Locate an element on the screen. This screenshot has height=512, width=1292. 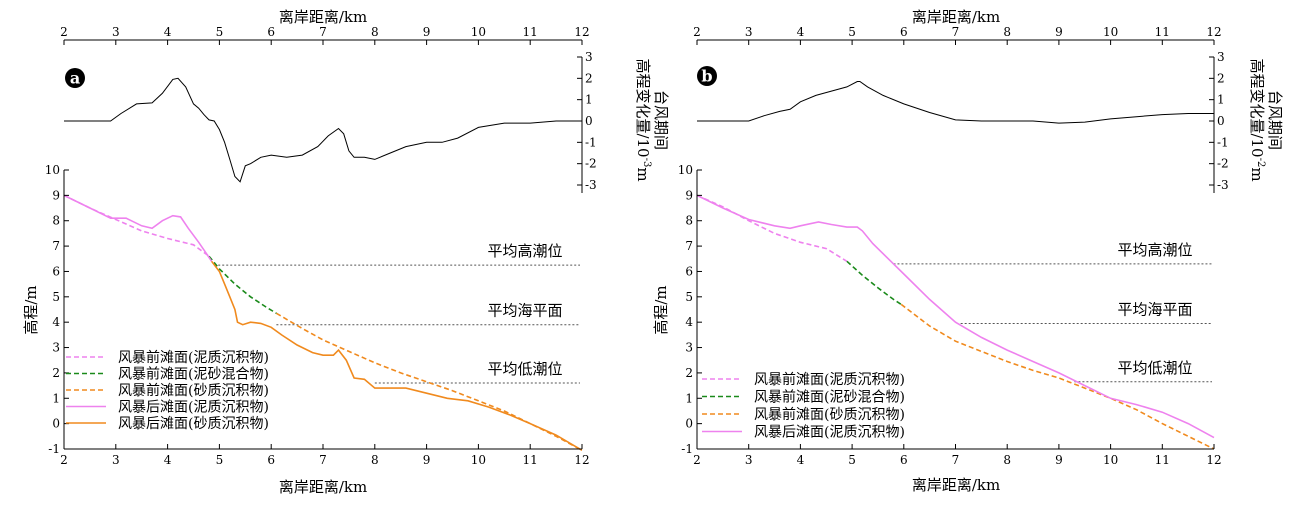
right-y-ticks: -3 -2 -1 0 1 2 3 is located at coordinates (587, 121).